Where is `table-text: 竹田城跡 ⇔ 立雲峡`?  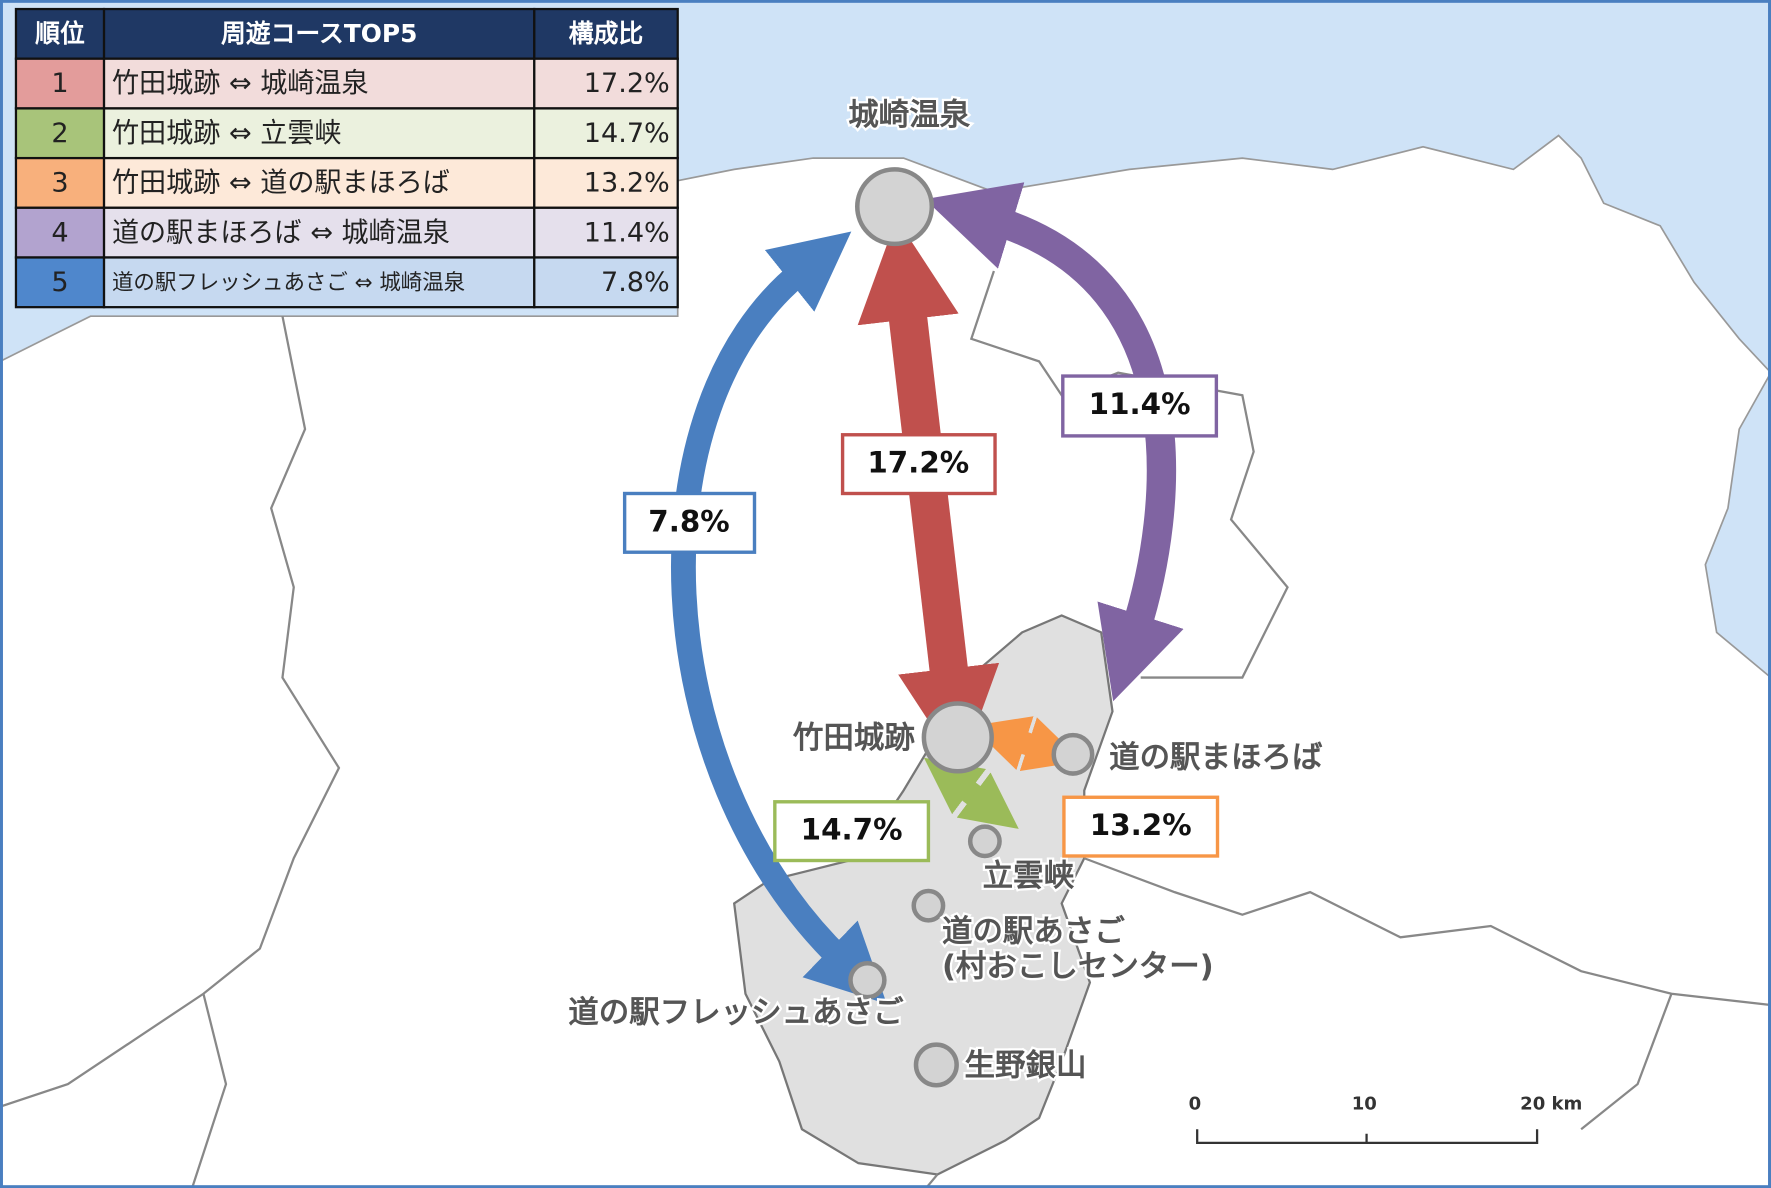 table-text: 竹田城跡 ⇔ 立雲峡 is located at coordinates (227, 133).